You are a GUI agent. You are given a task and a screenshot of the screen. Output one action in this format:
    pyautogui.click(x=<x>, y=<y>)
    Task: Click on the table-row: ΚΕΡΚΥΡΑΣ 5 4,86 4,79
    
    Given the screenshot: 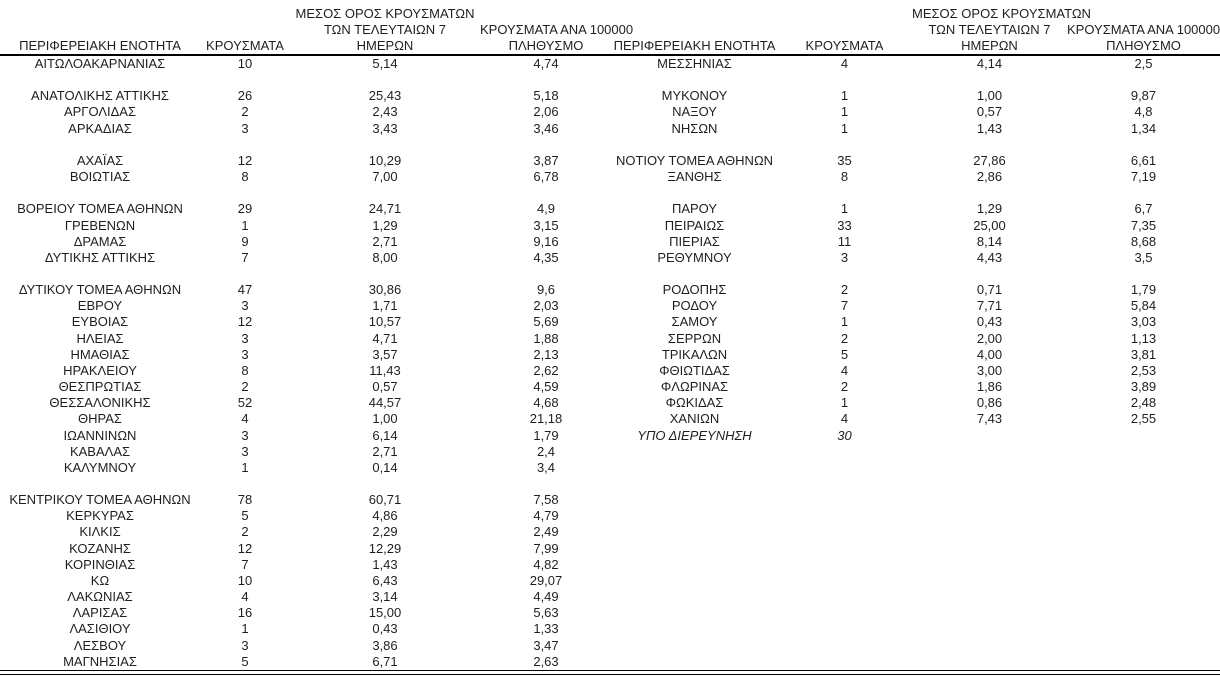 What is the action you would take?
    pyautogui.click(x=610, y=516)
    